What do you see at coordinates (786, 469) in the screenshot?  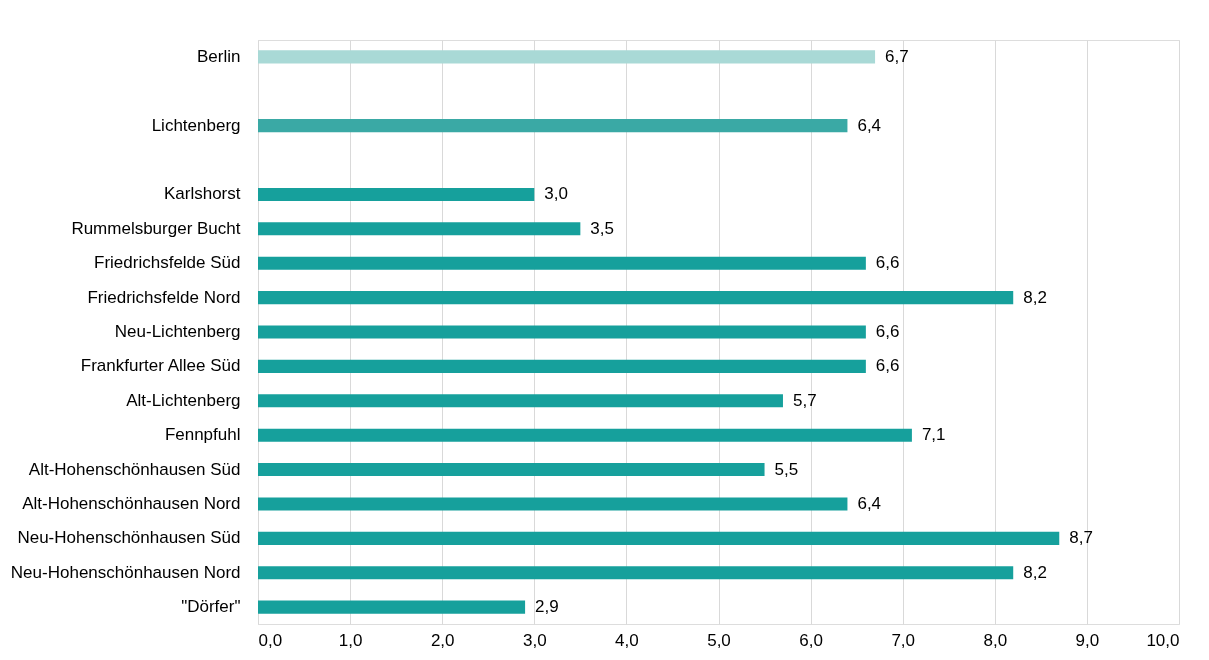 I see `data-label: 5,5` at bounding box center [786, 469].